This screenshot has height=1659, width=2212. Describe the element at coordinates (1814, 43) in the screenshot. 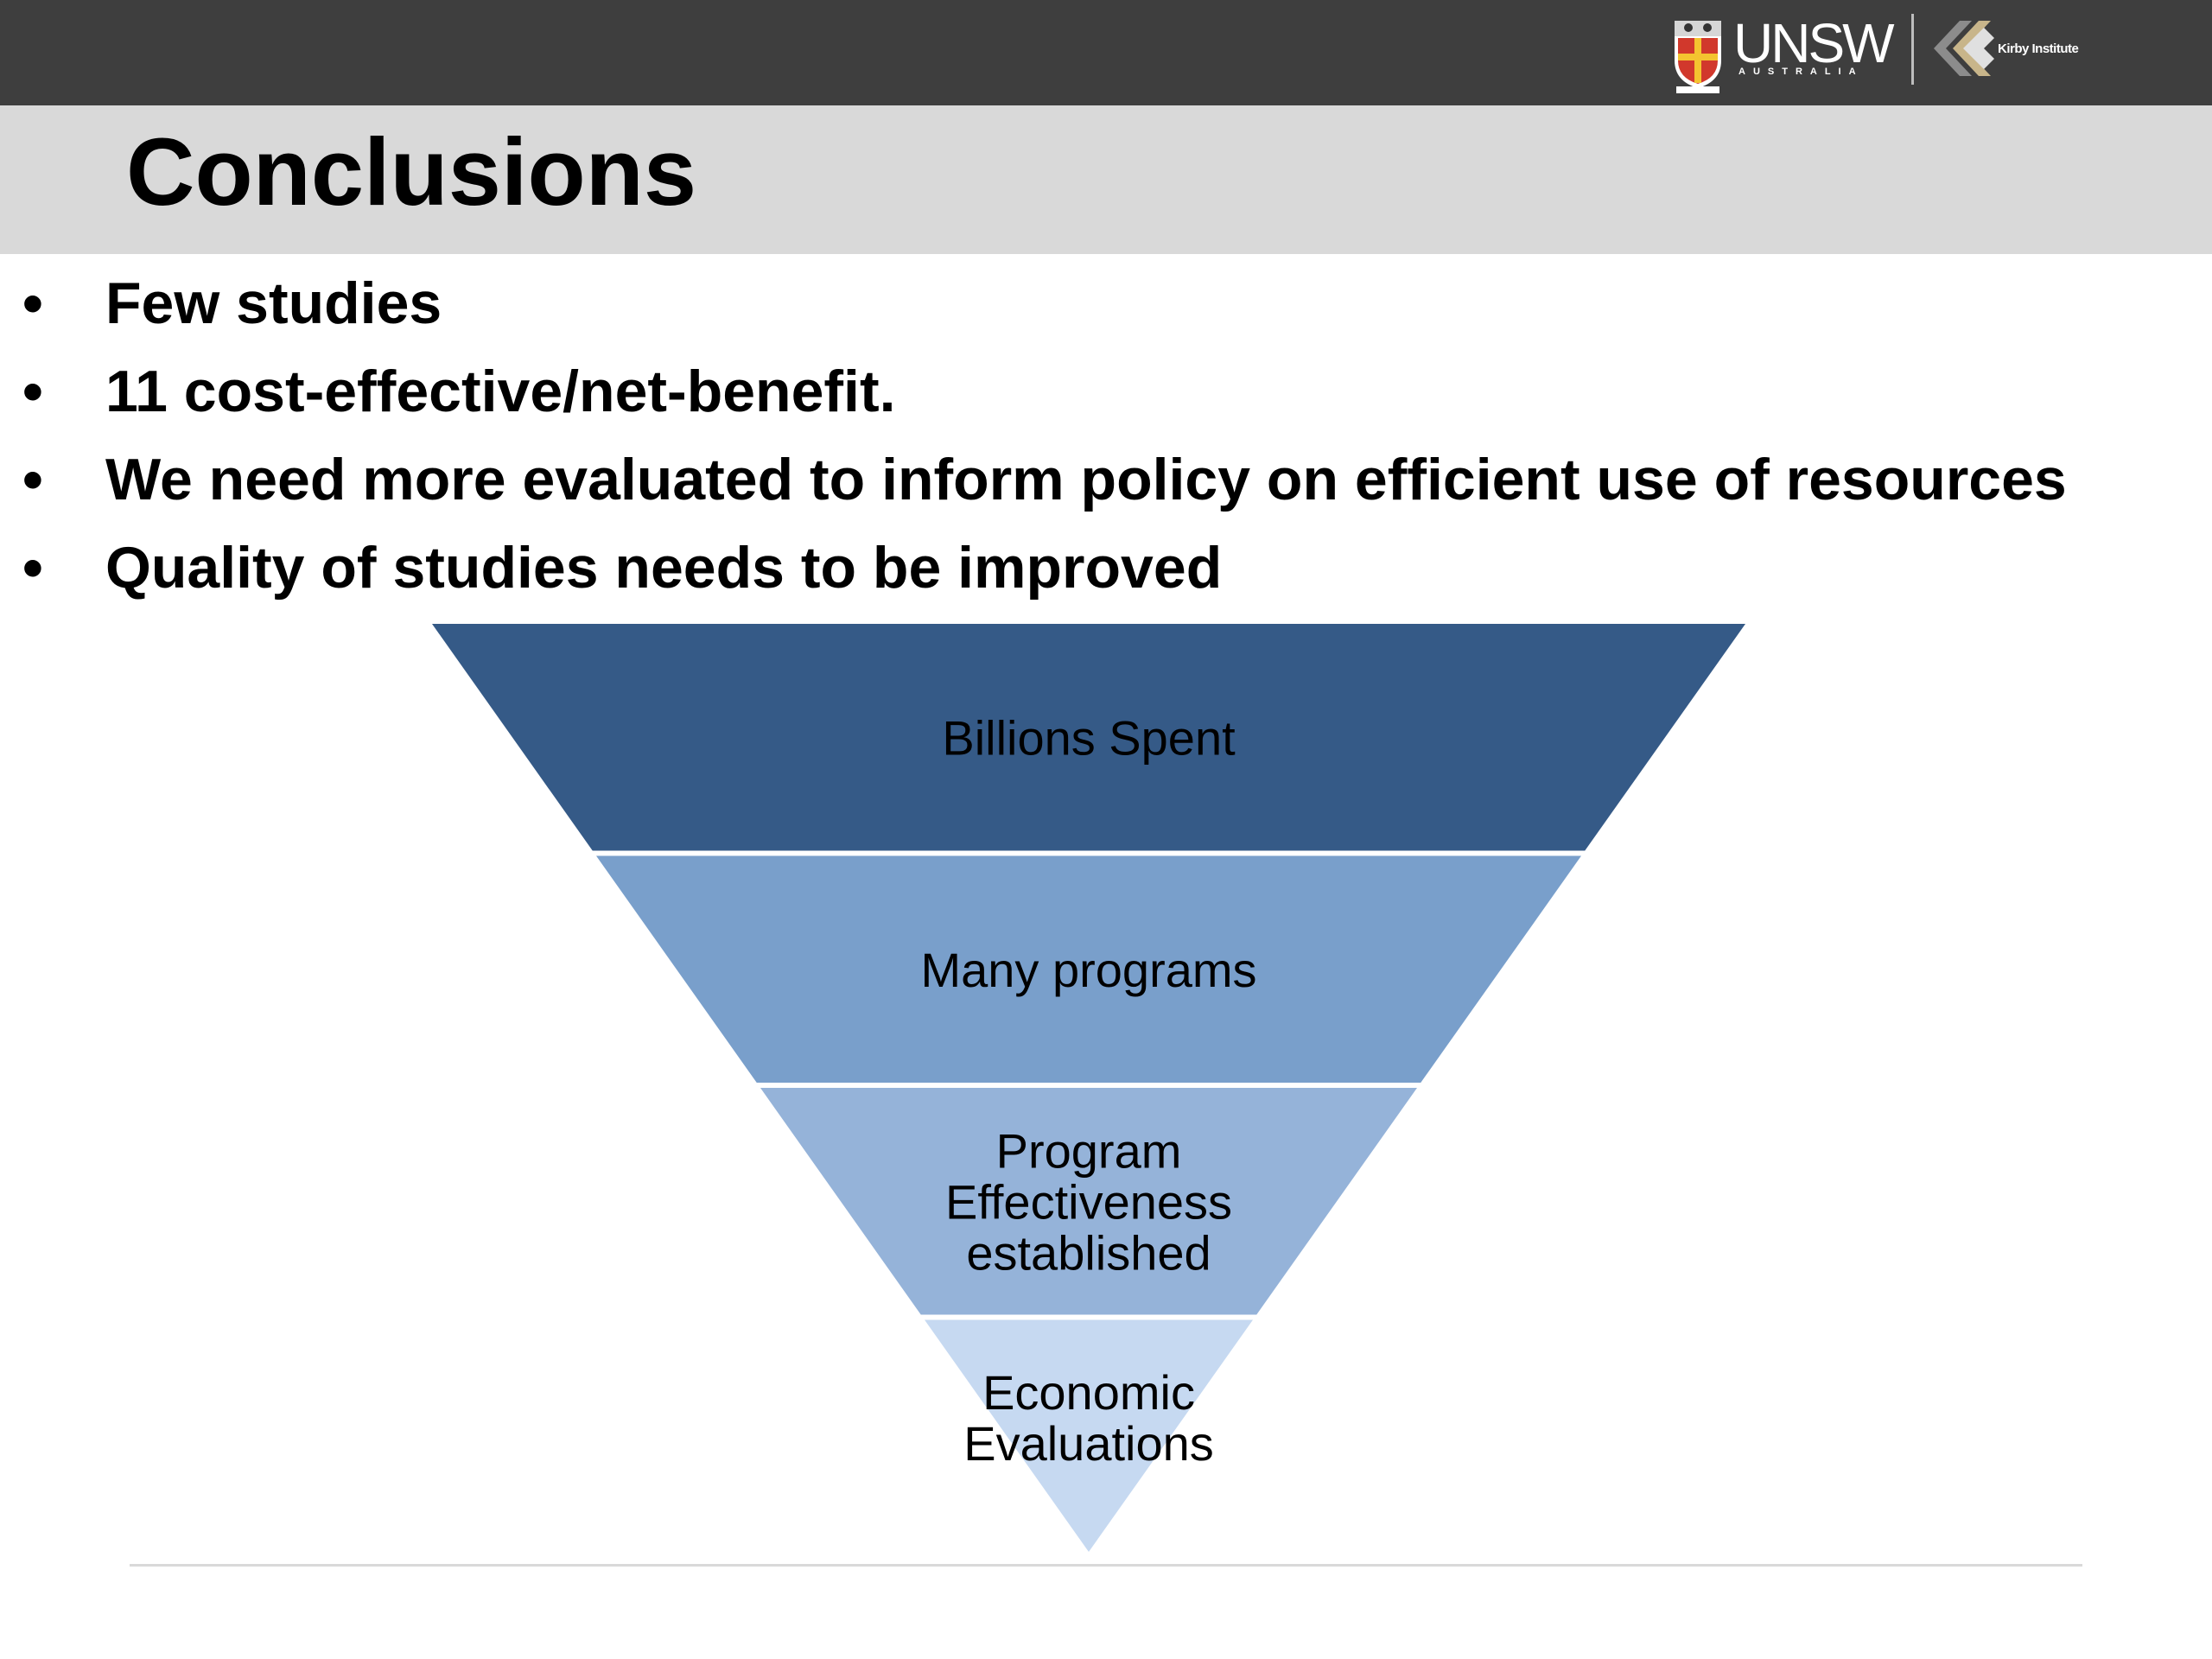

I see `unsw-logo-text: UNSW` at that location.